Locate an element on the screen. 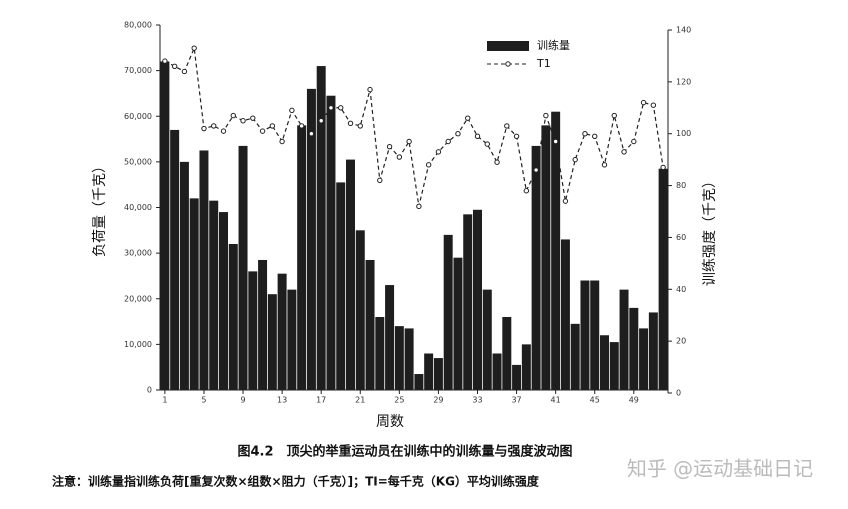  x-tick-label: 37 is located at coordinates (516, 400).